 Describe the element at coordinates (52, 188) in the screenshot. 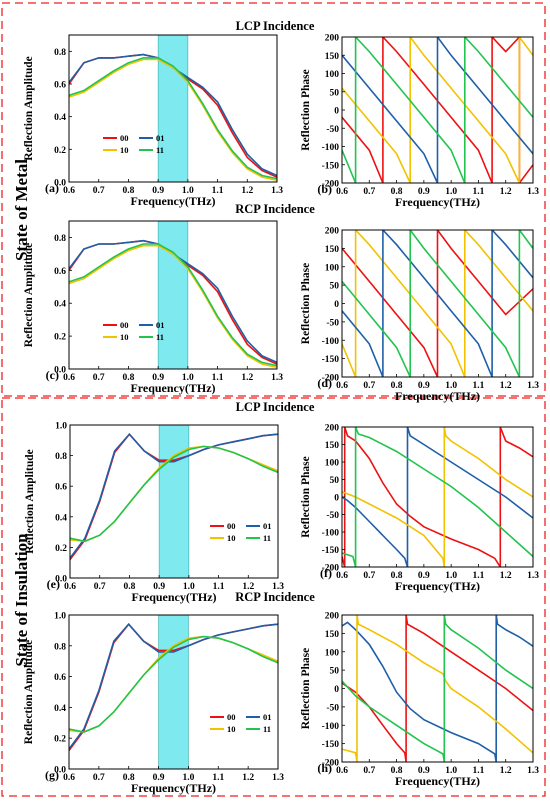

I see `panel-label: (a)` at that location.